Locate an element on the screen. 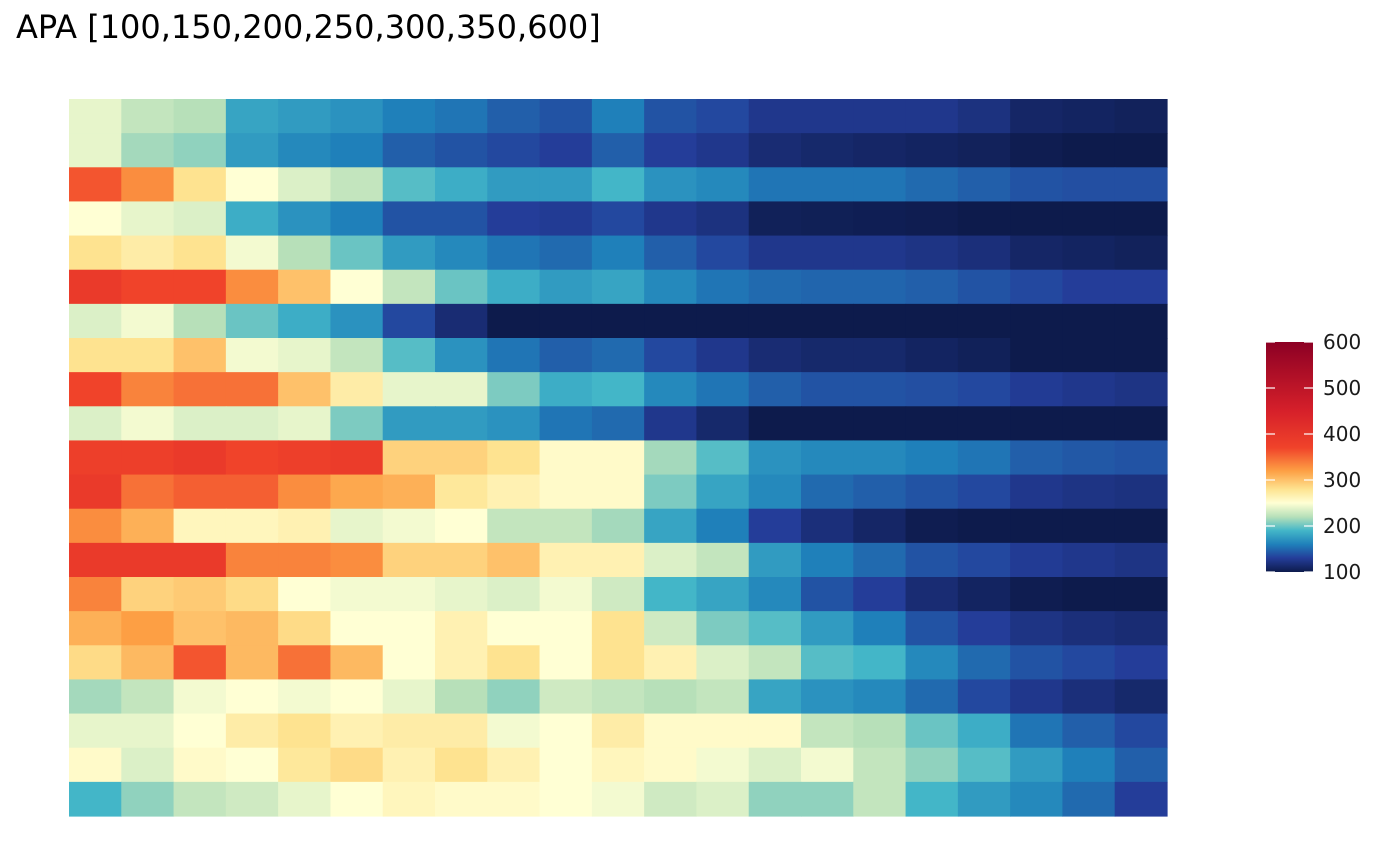  legend-tick-label: 500 is located at coordinates (1342, 388).